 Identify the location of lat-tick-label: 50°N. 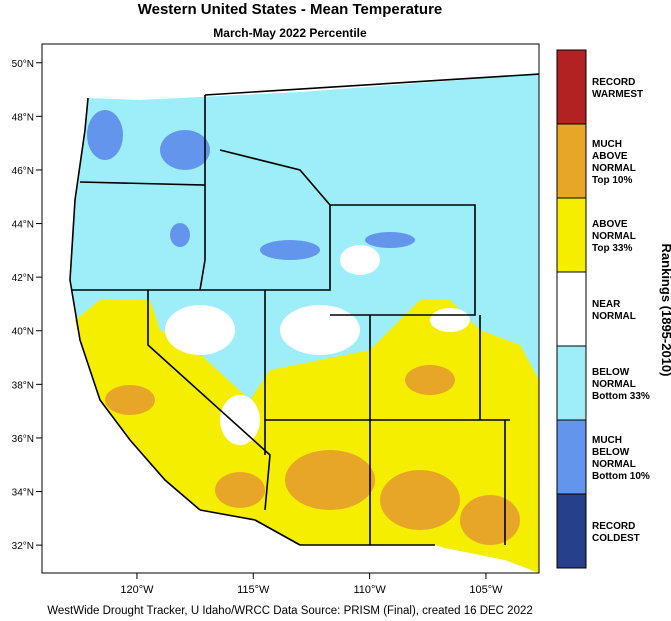
(23, 64).